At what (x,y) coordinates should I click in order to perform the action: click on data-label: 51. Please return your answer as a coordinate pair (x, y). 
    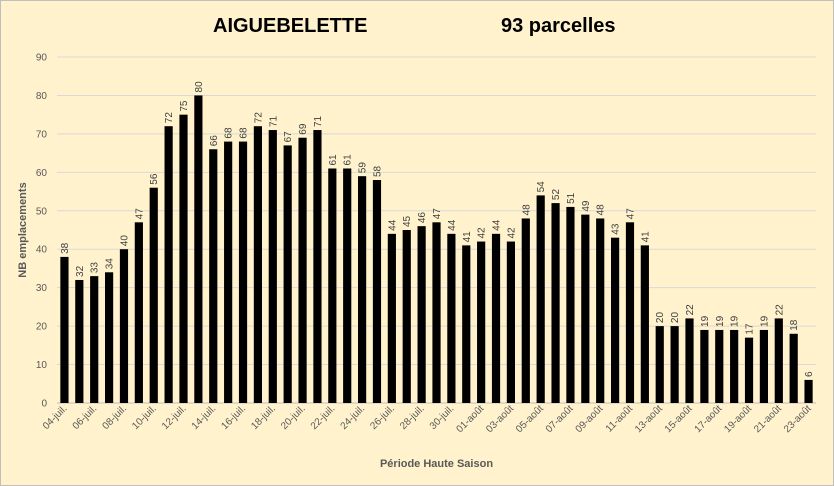
    Looking at the image, I should click on (571, 198).